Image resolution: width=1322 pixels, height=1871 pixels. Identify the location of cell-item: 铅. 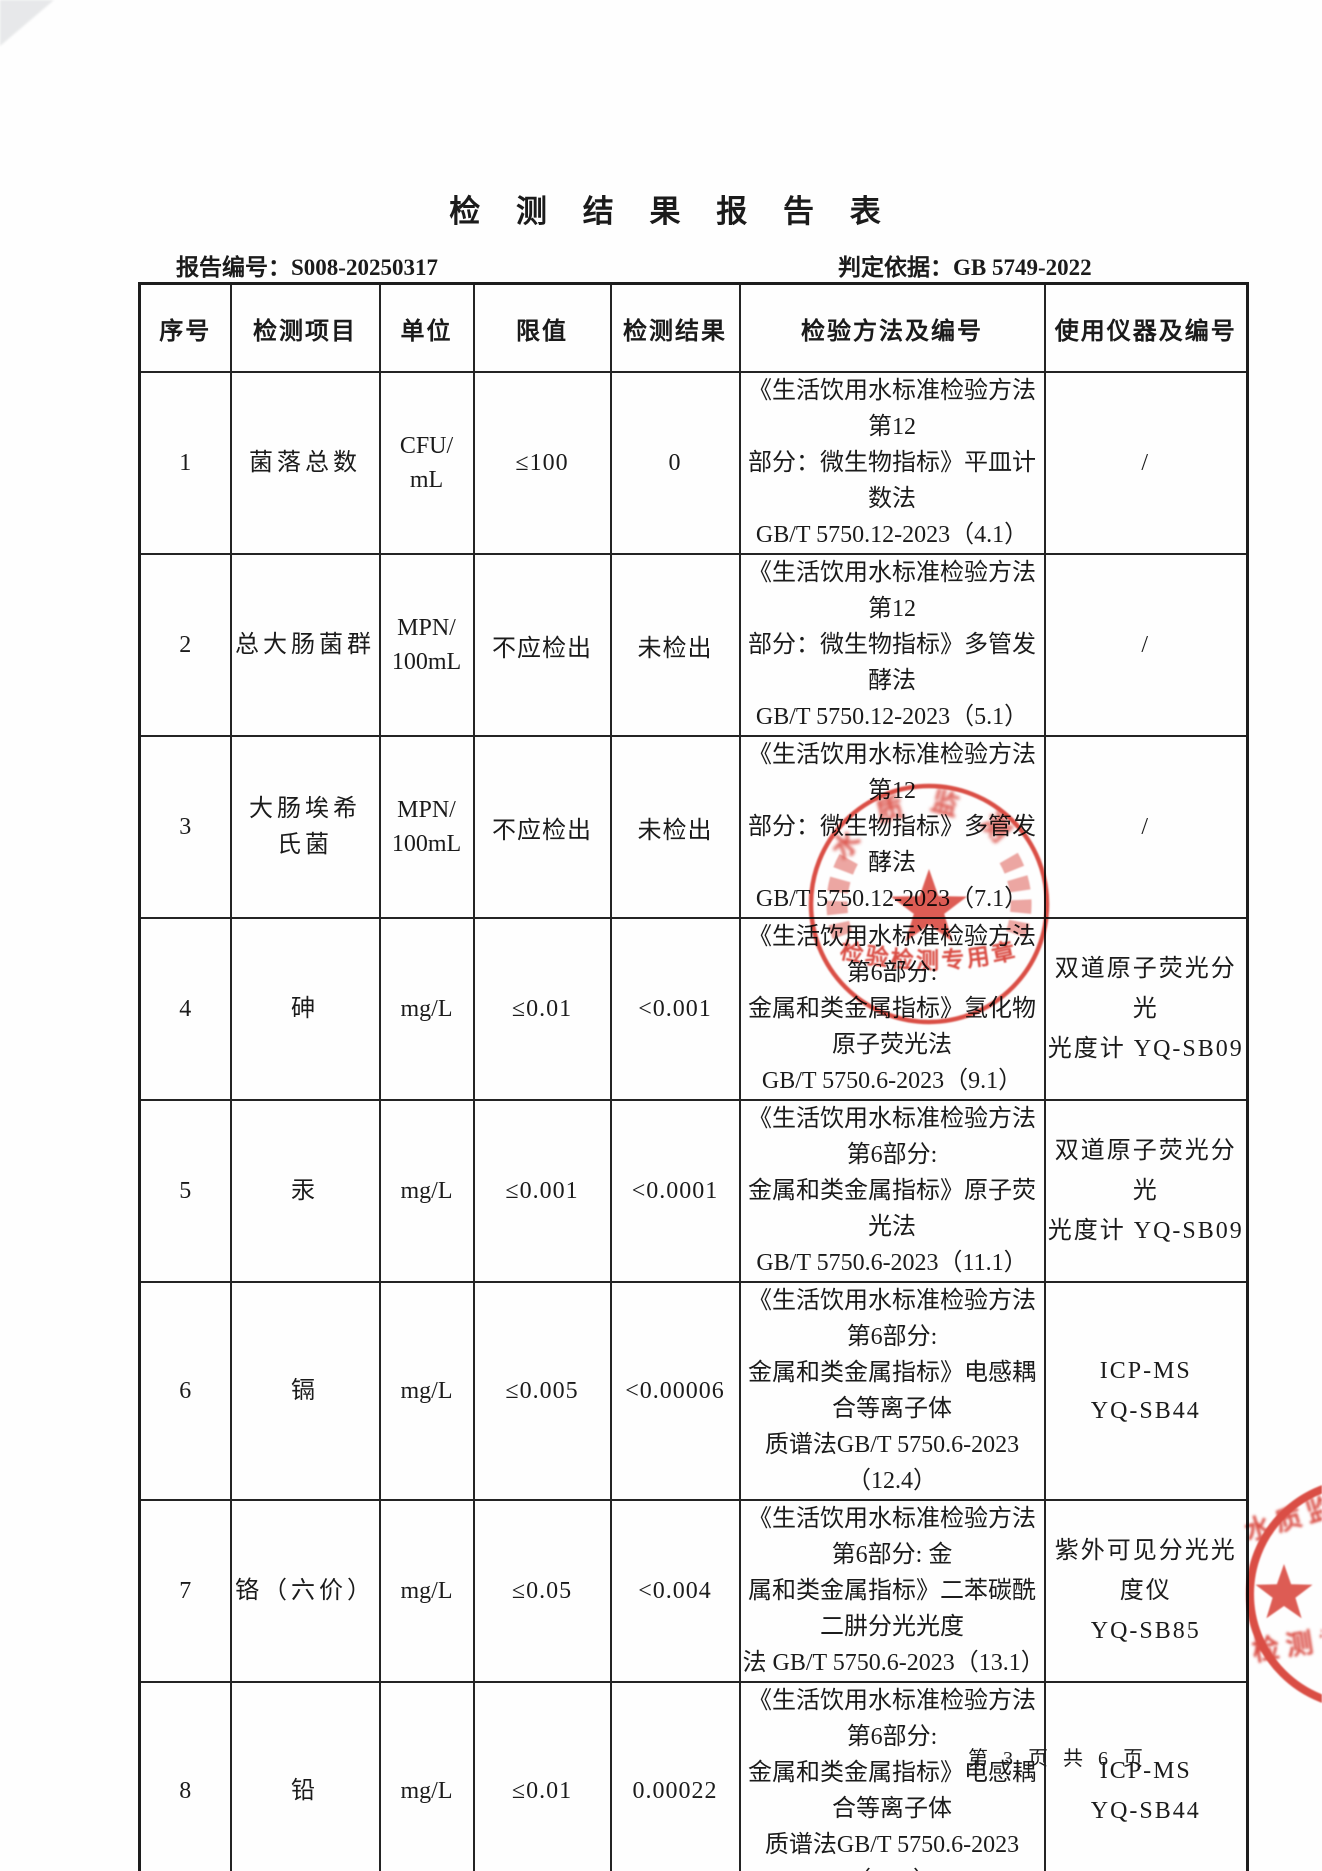
(305, 1776).